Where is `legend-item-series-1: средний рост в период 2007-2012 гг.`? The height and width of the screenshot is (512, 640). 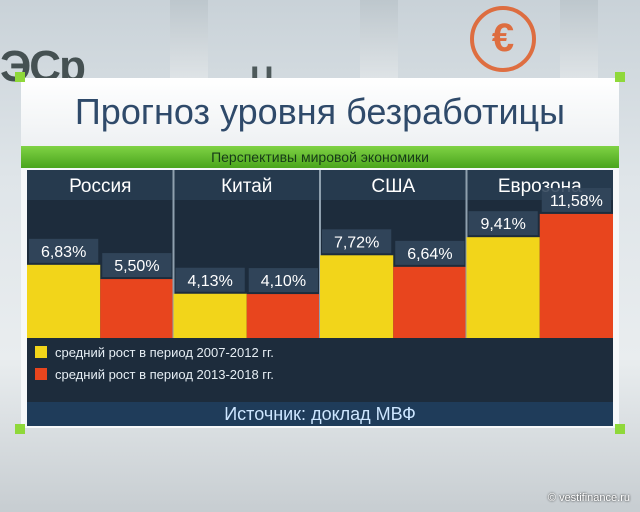
legend-item-series-1: средний рост в период 2007-2012 гг. is located at coordinates (154, 353).